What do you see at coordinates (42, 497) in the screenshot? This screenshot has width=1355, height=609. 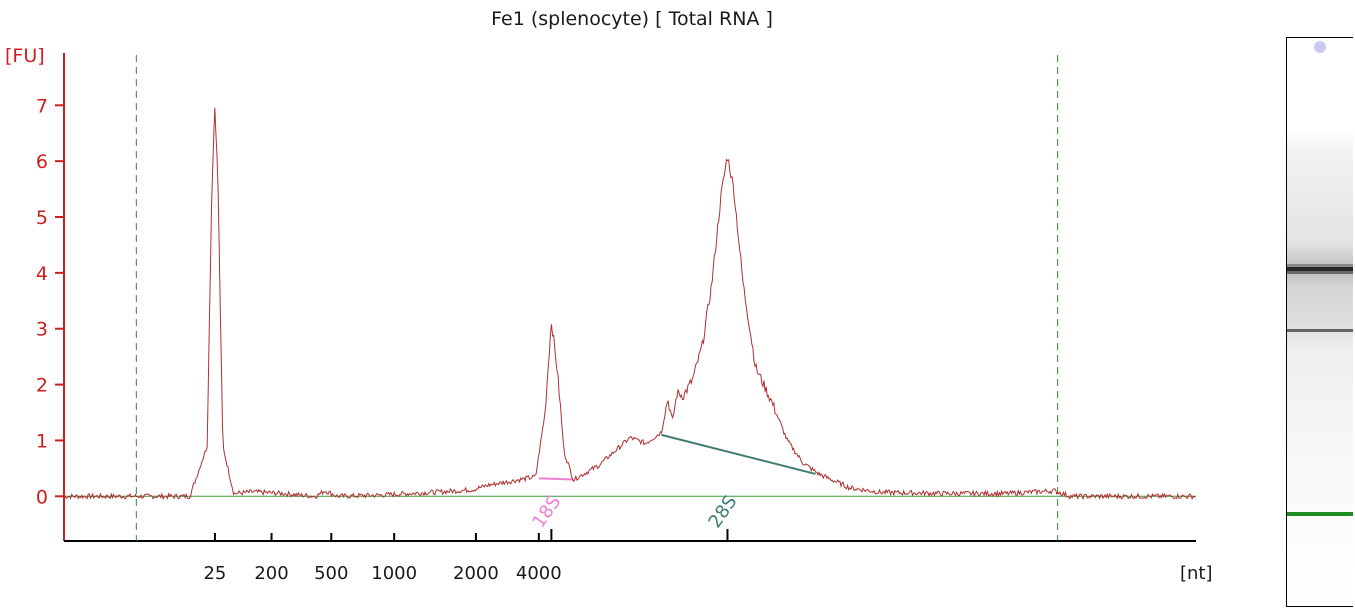 I see `y-tick-label: 0` at bounding box center [42, 497].